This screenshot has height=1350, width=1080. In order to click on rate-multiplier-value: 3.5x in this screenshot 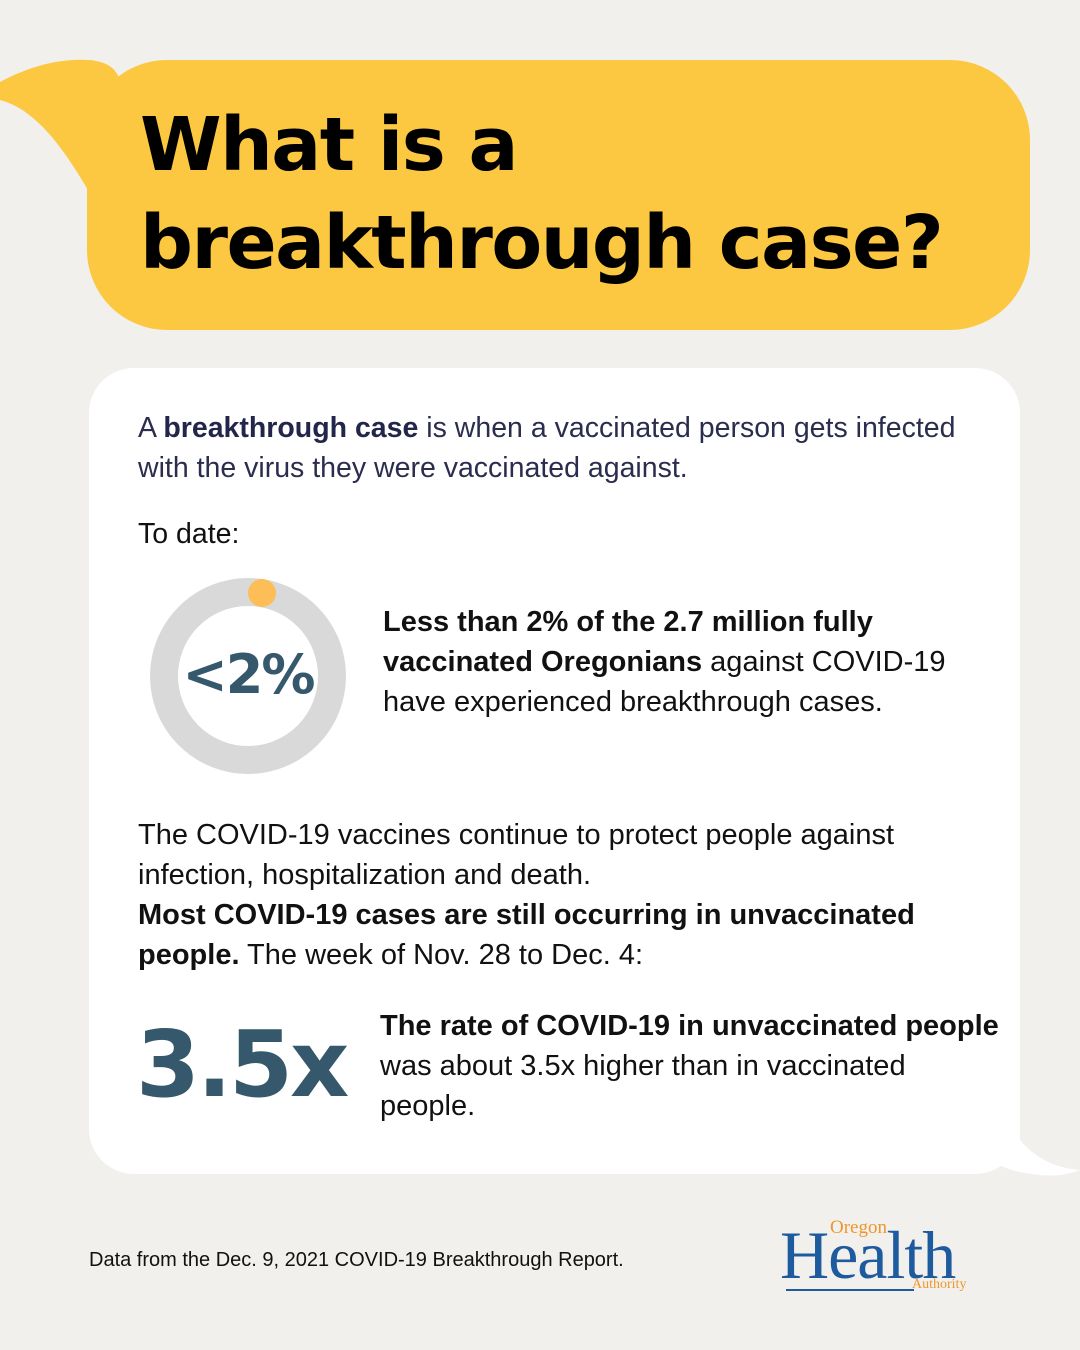, I will do `click(242, 1064)`.